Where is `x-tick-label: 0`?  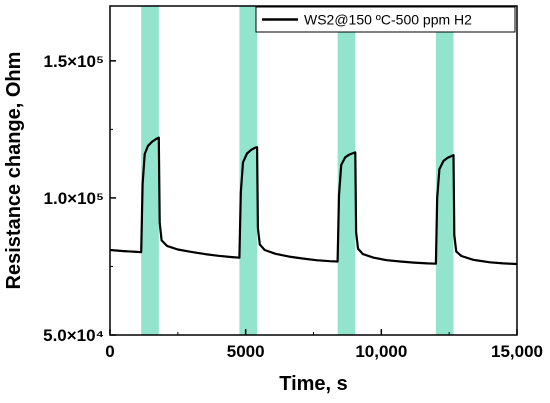 x-tick-label: 0 is located at coordinates (109, 351).